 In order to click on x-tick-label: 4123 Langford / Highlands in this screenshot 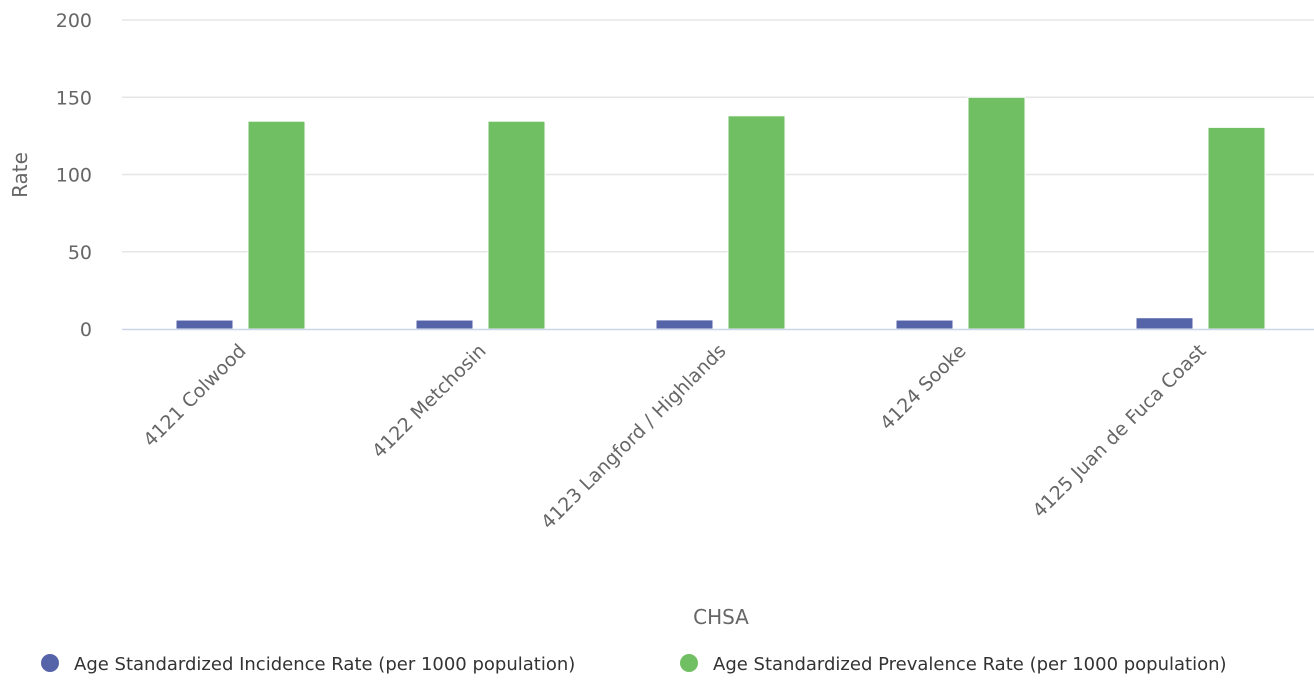, I will do `click(634, 437)`.